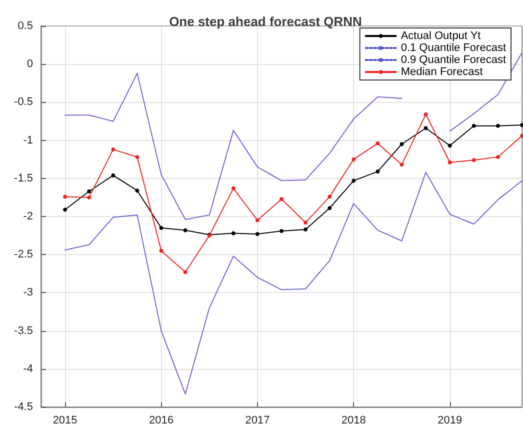  I want to click on x-tick-label: 2018, so click(353, 420).